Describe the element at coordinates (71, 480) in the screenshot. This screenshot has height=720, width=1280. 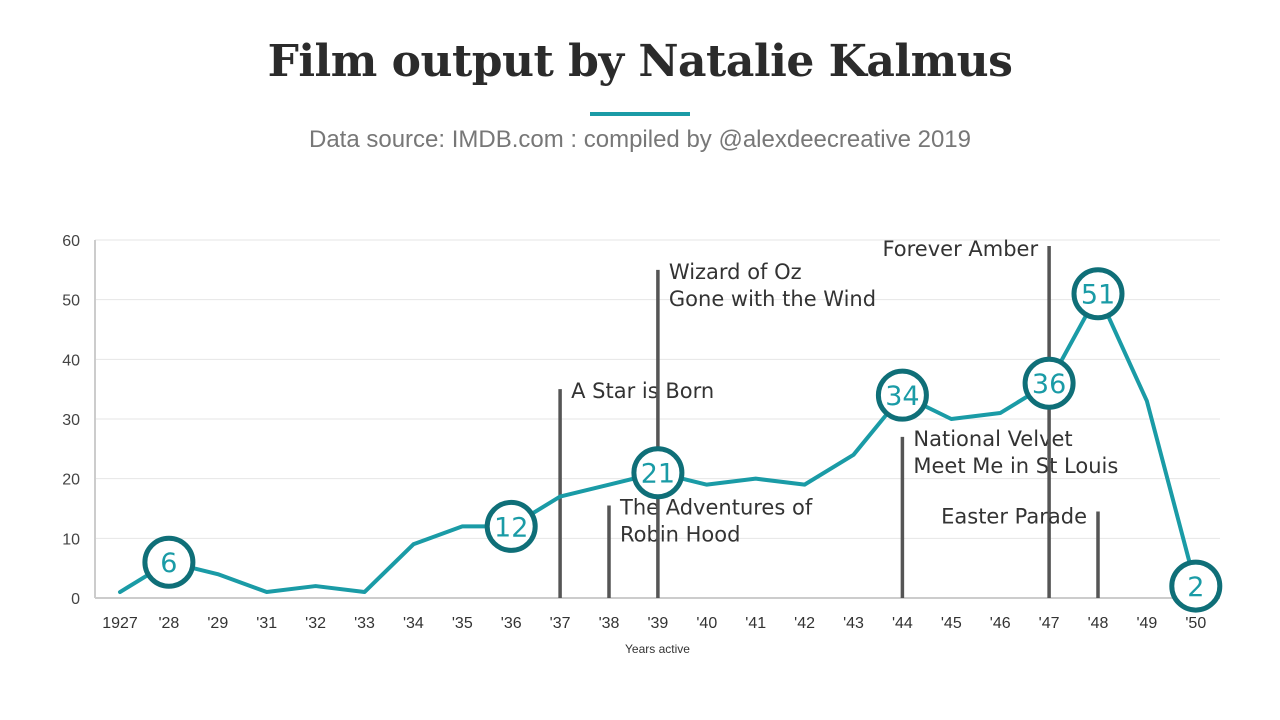
I see `y-tick-label: 20` at that location.